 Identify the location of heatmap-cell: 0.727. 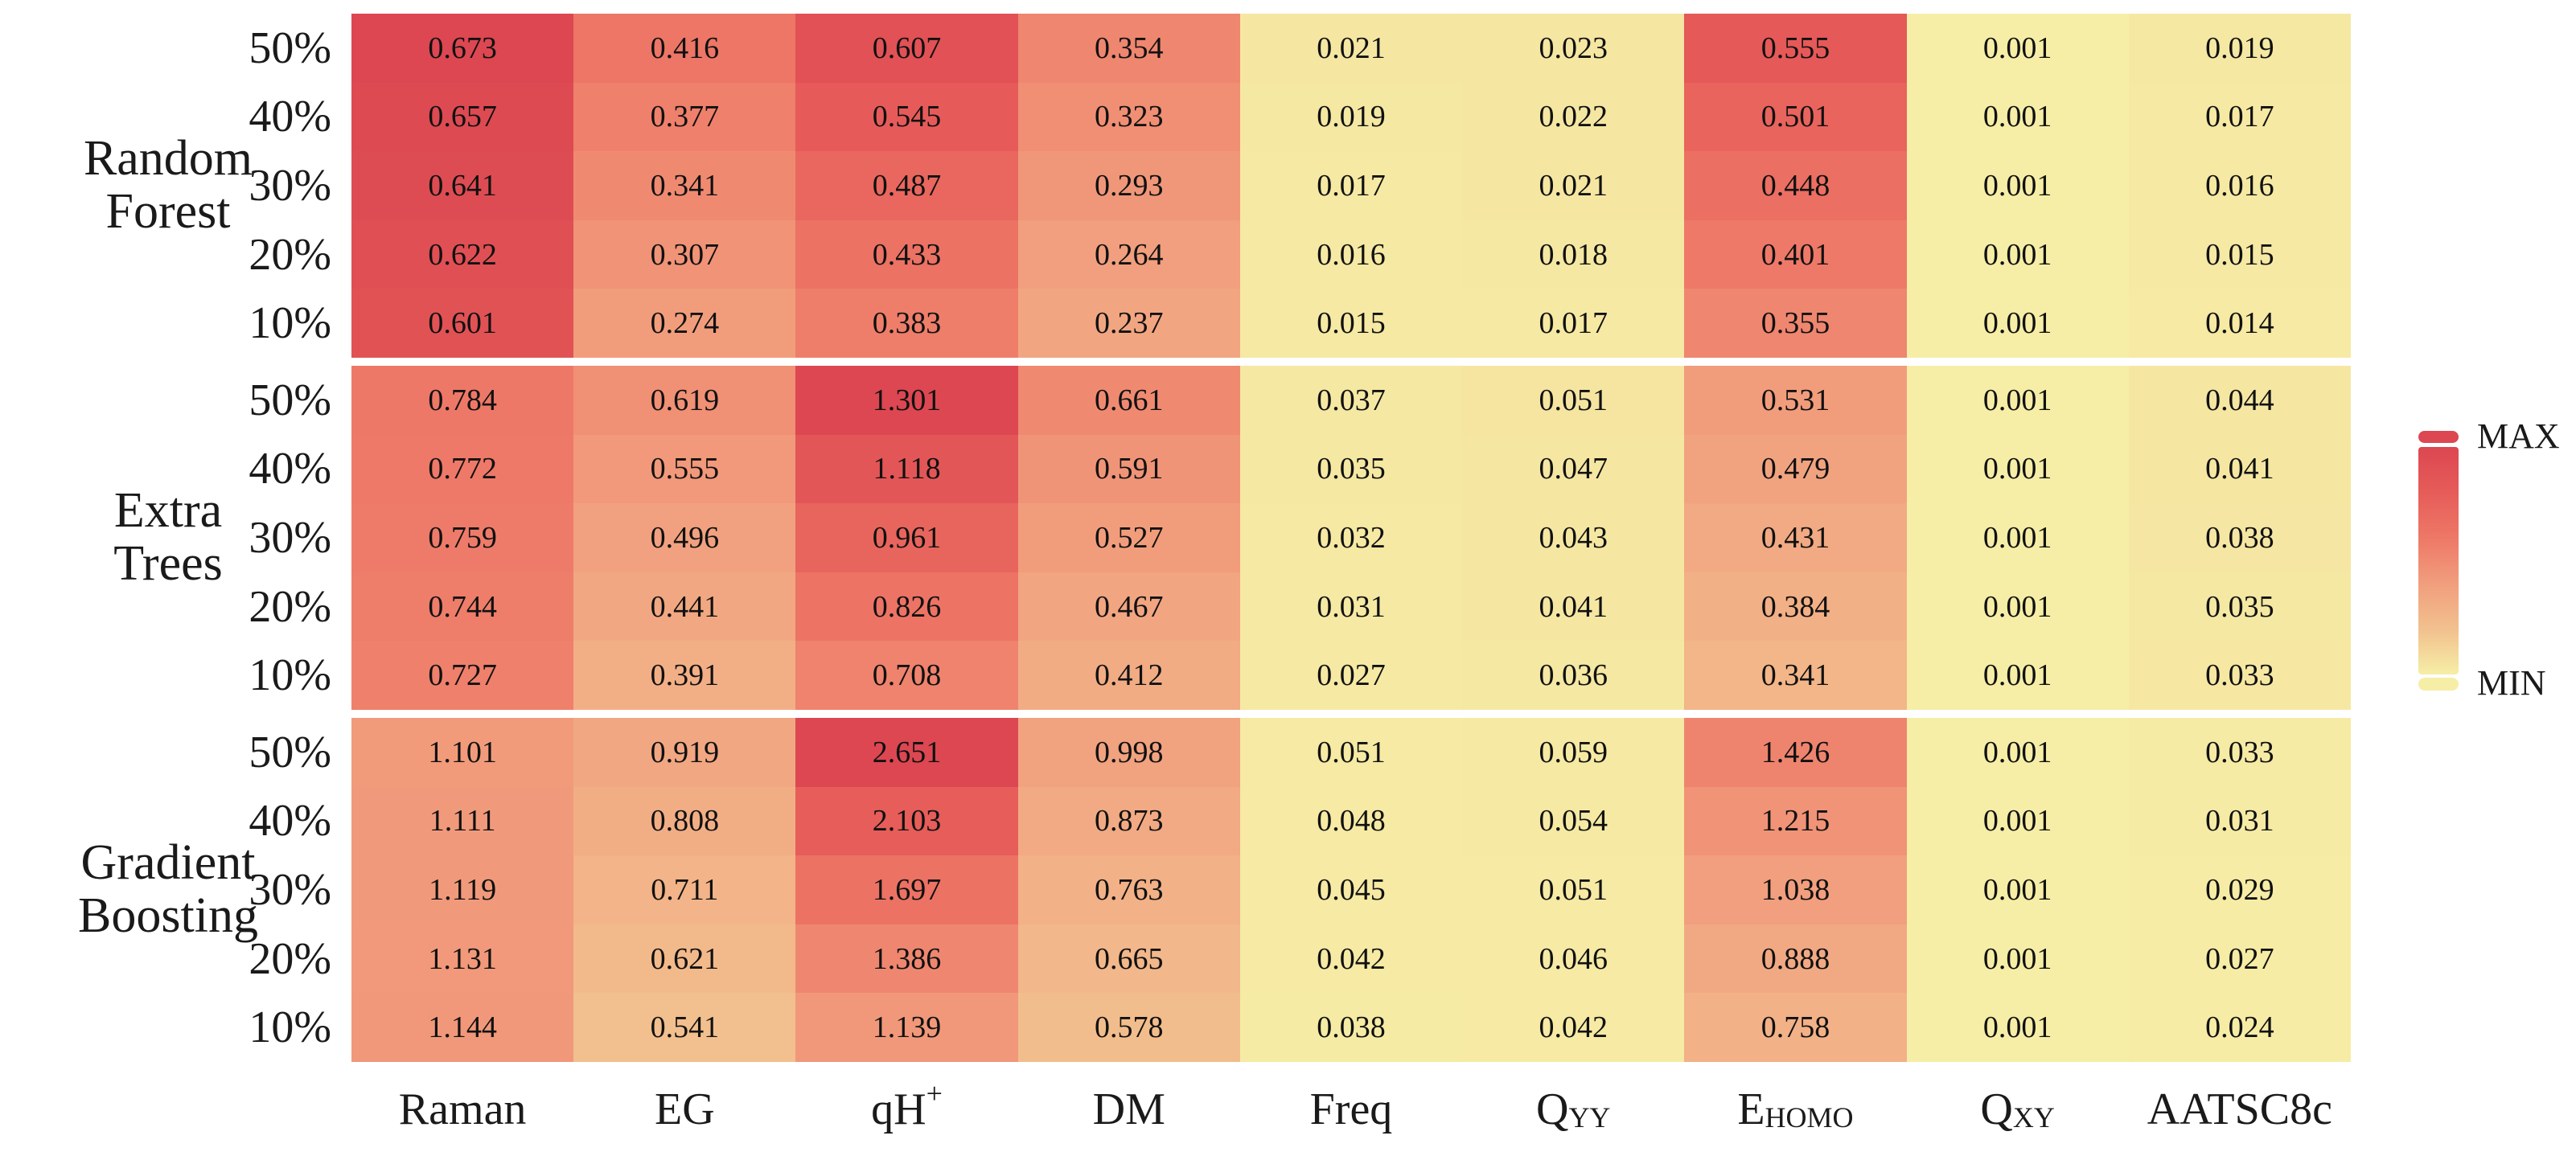
(462, 675).